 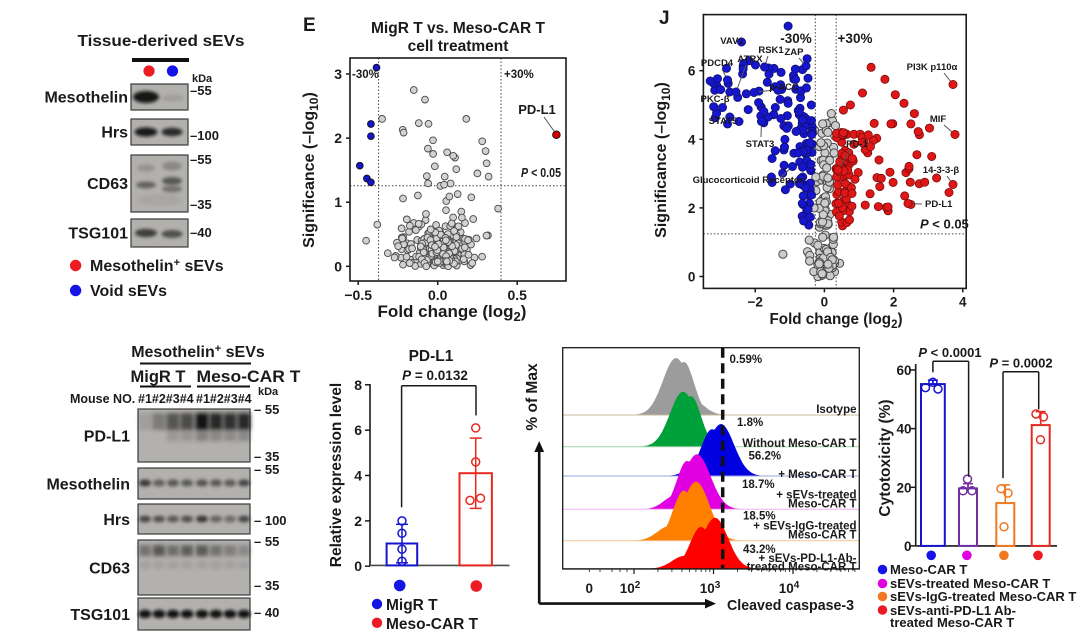 I want to click on svg-text: –55, so click(x=201, y=159).